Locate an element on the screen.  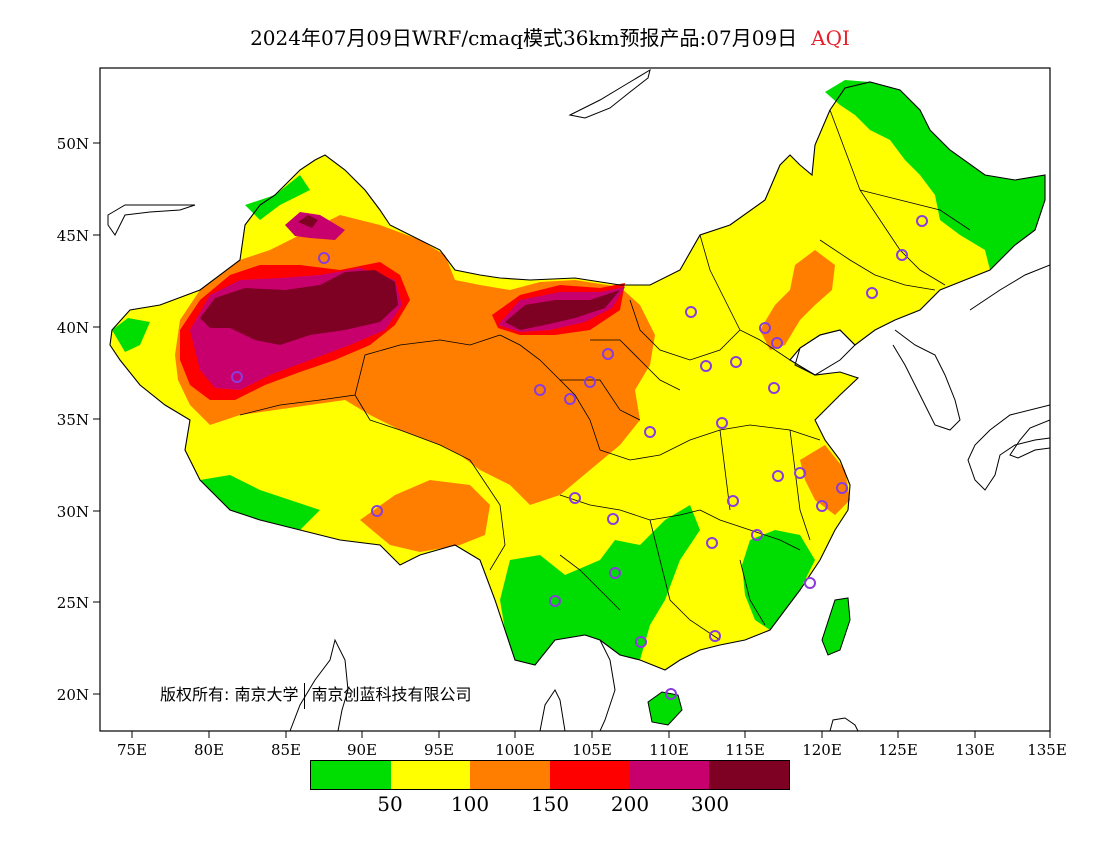
lake-baikal is located at coordinates (609, 93).